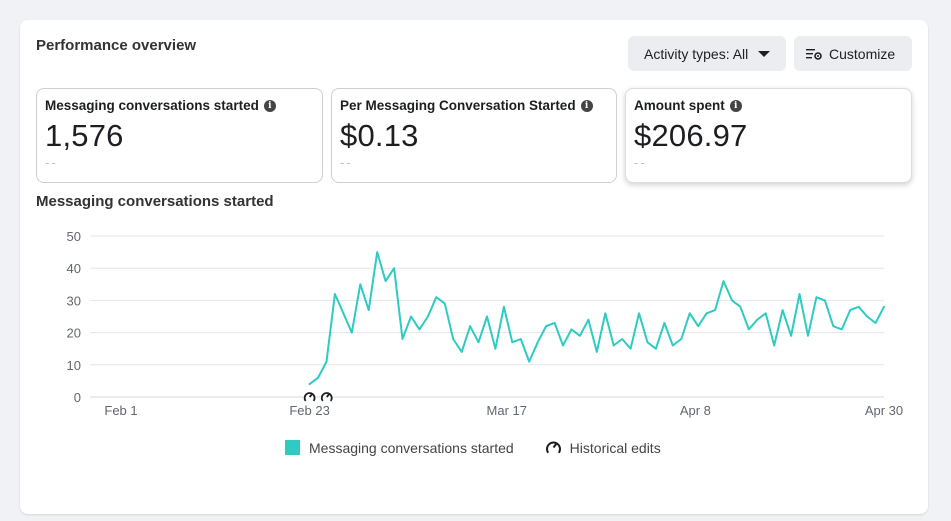  Describe the element at coordinates (309, 410) in the screenshot. I see `x-tick-label: Feb 23` at that location.